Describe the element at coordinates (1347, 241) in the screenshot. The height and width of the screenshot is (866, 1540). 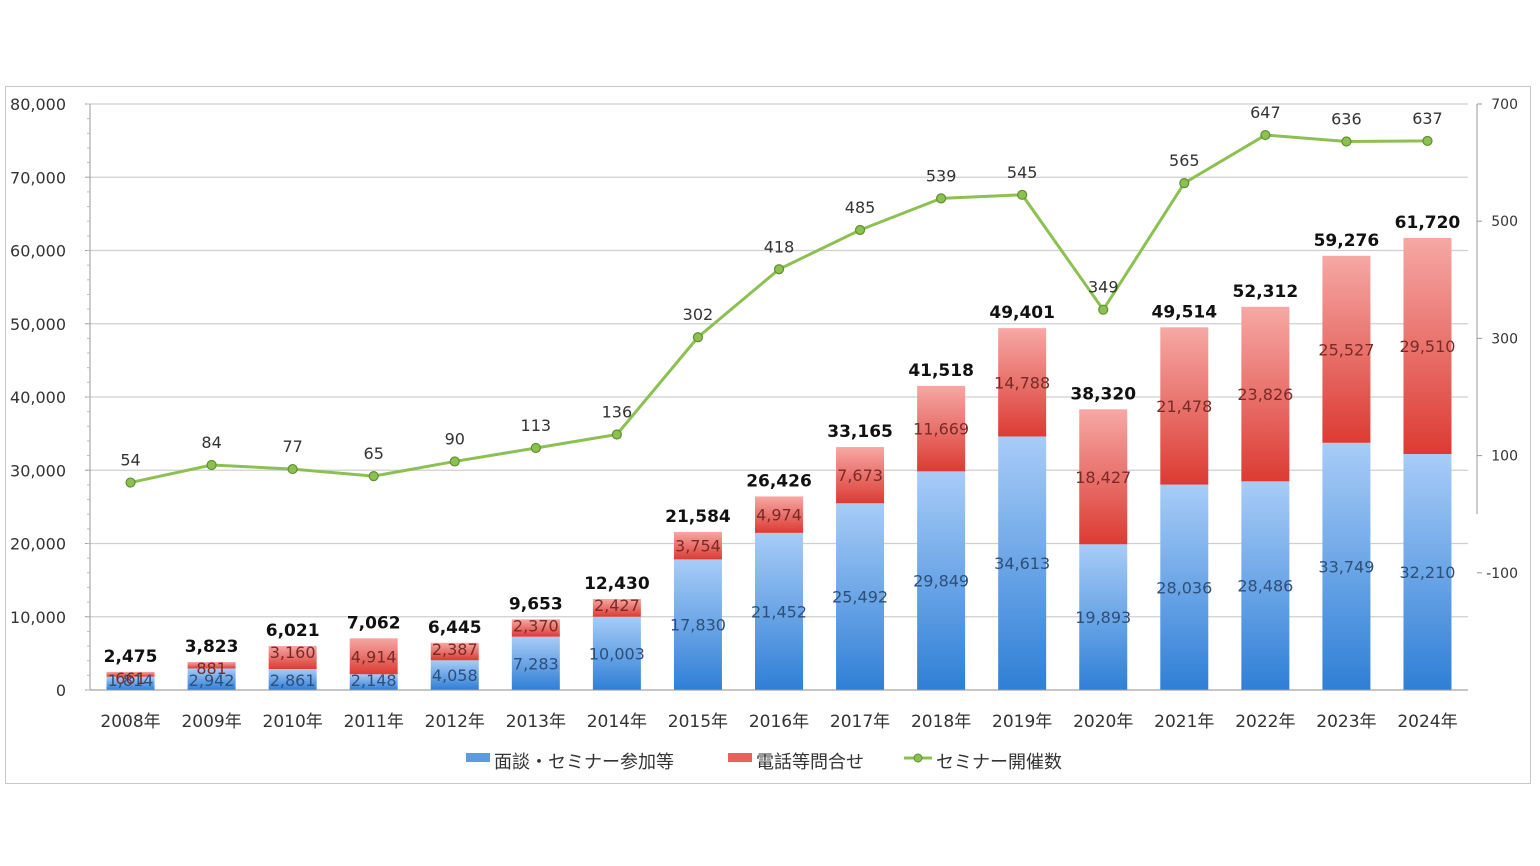
I see `total-data-label: 59,276` at that location.